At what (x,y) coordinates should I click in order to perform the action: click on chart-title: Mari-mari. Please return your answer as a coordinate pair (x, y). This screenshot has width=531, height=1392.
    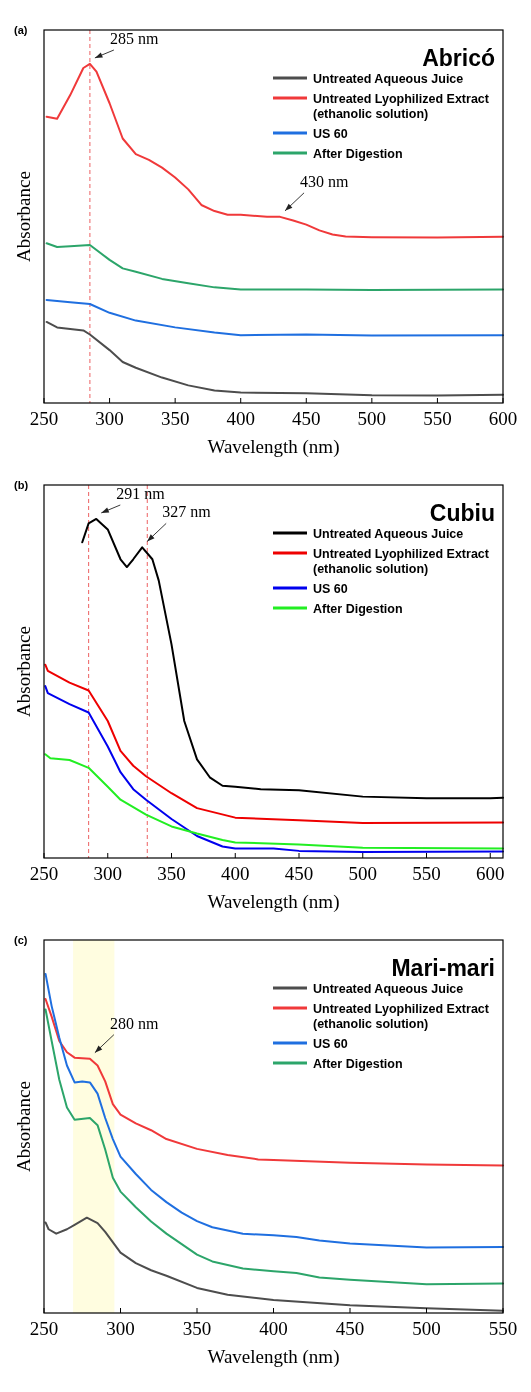
    Looking at the image, I should click on (443, 968).